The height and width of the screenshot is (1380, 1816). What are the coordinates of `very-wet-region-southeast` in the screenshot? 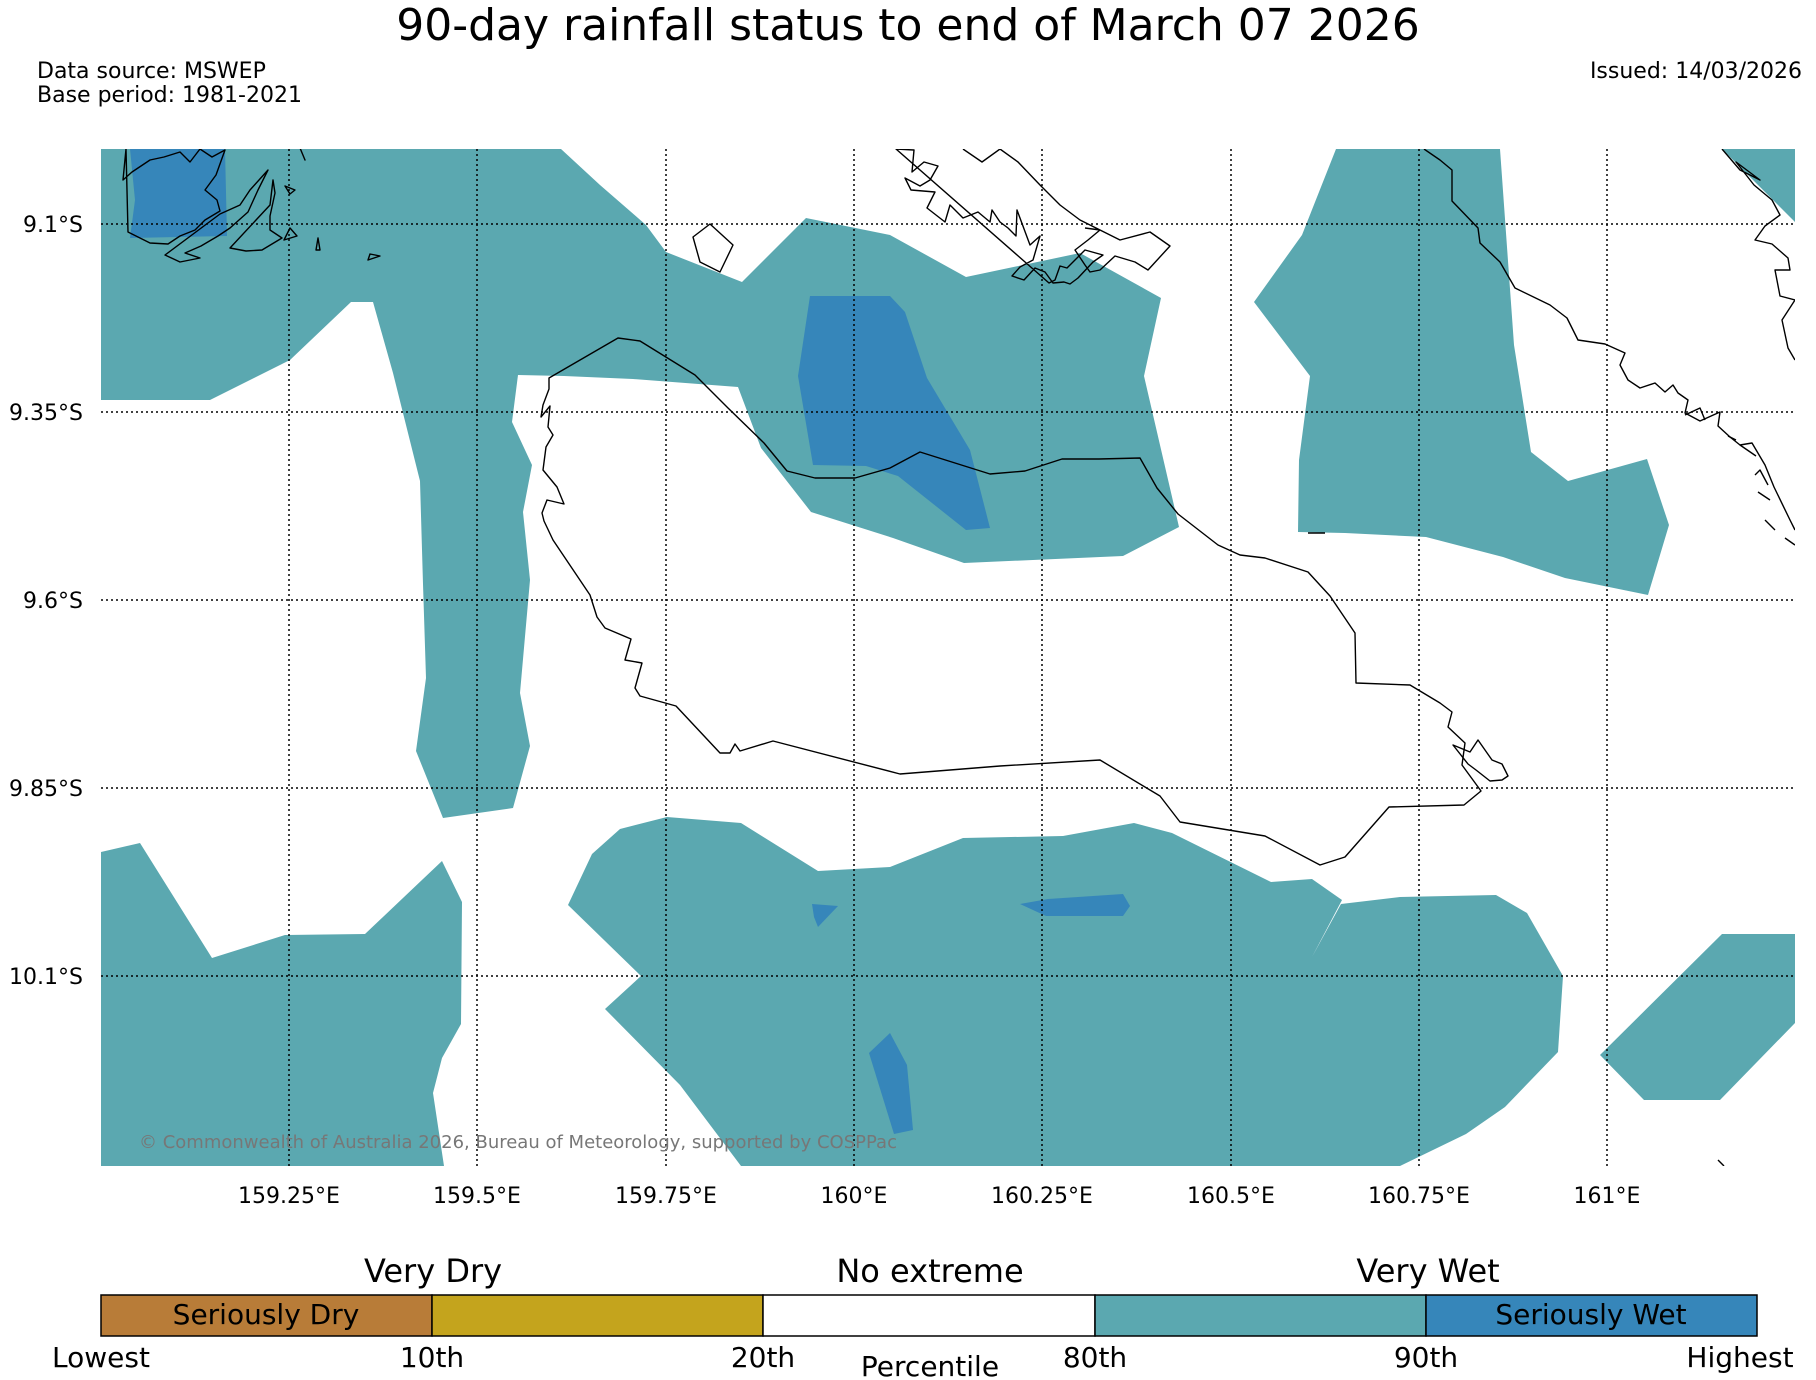 It's located at (1697, 1017).